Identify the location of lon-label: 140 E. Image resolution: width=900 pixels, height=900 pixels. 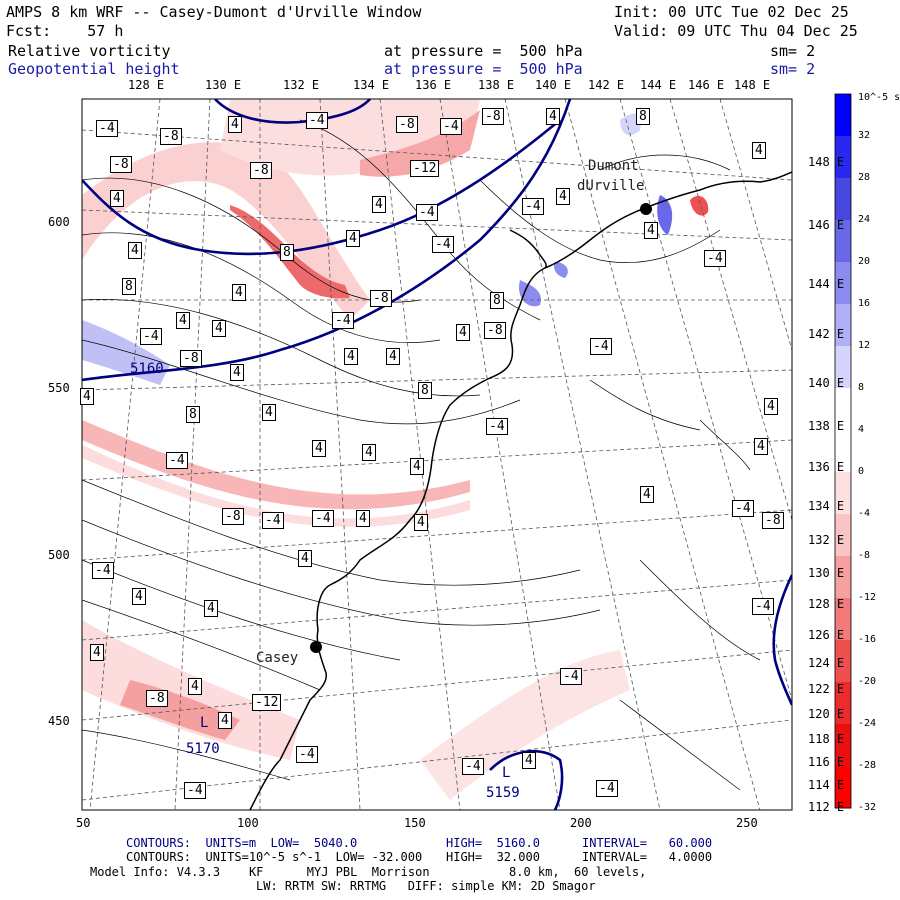
(553, 85).